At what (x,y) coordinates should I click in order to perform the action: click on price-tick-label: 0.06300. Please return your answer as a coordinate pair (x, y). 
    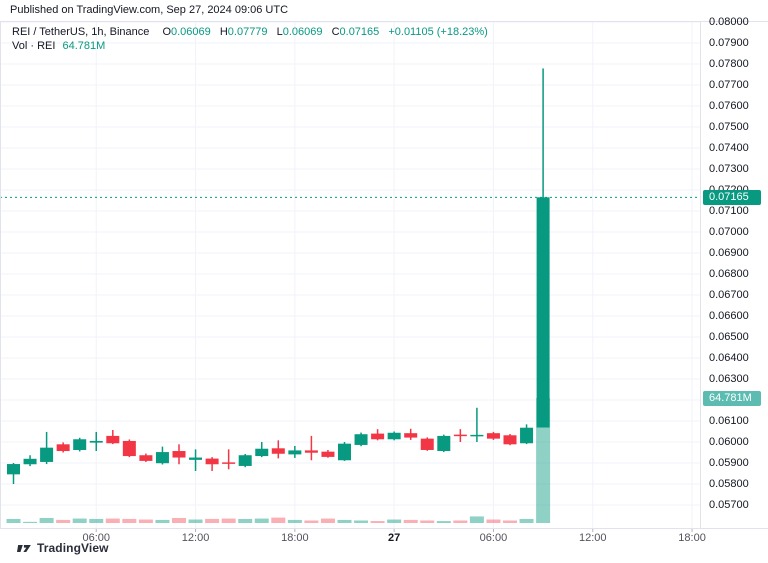
    Looking at the image, I should click on (729, 379).